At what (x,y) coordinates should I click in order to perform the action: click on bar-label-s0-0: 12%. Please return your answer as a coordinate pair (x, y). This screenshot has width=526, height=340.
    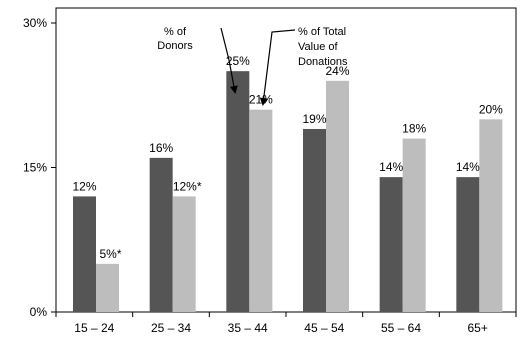
    Looking at the image, I should click on (84, 186).